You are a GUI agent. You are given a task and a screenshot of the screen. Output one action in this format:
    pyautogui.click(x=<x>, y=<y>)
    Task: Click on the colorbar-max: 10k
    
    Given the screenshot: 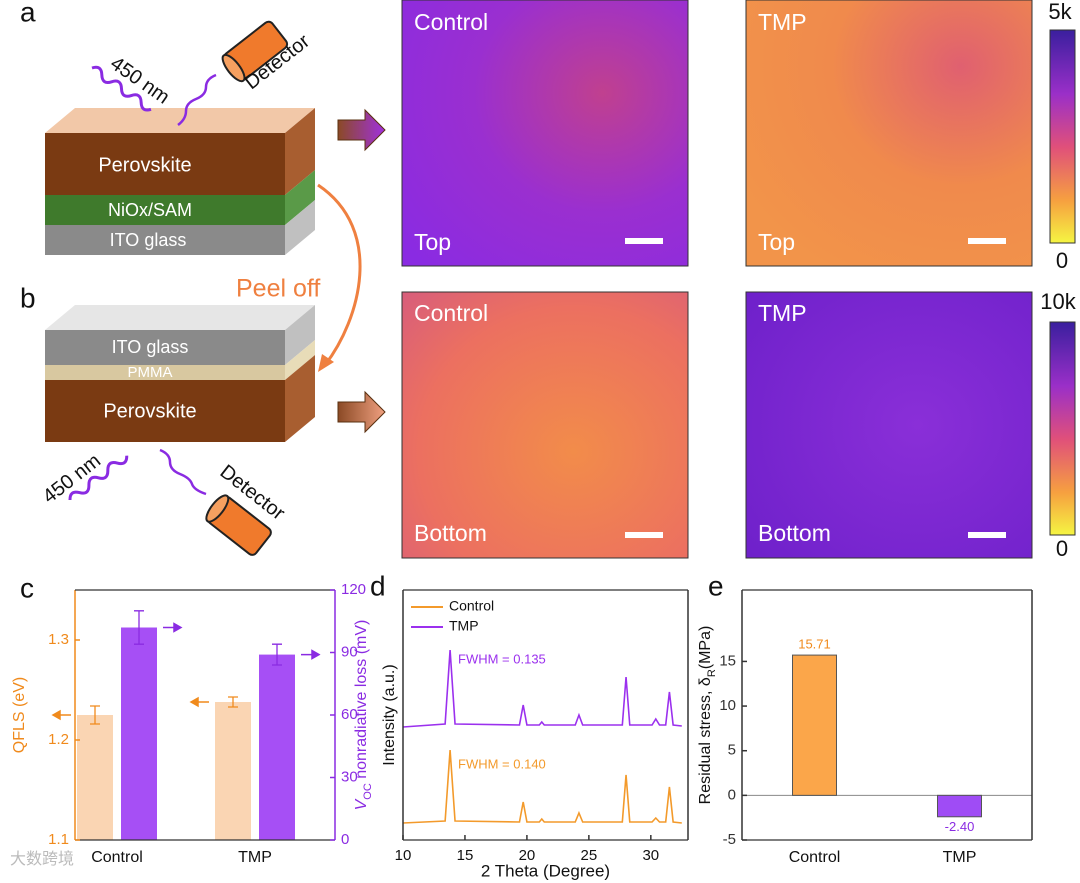 What is the action you would take?
    pyautogui.click(x=1058, y=301)
    